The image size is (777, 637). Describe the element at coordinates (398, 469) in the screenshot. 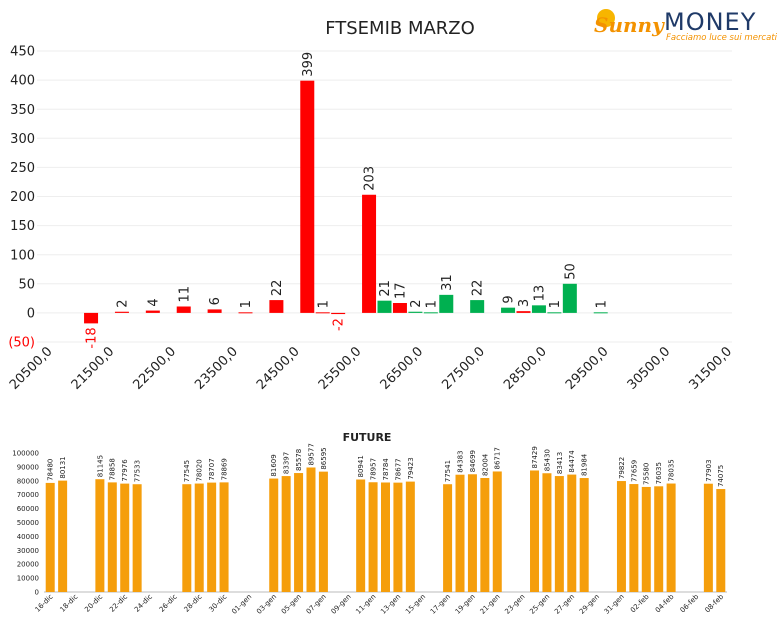

I see `value-label: 78677` at that location.